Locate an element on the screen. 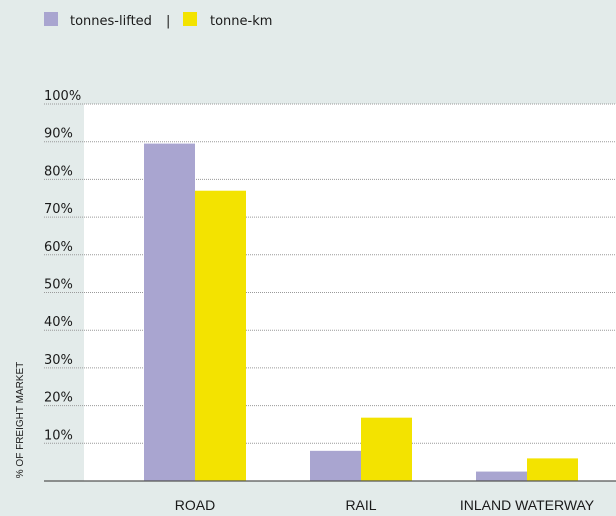 The height and width of the screenshot is (516, 616). category-label: ROAD is located at coordinates (195, 505).